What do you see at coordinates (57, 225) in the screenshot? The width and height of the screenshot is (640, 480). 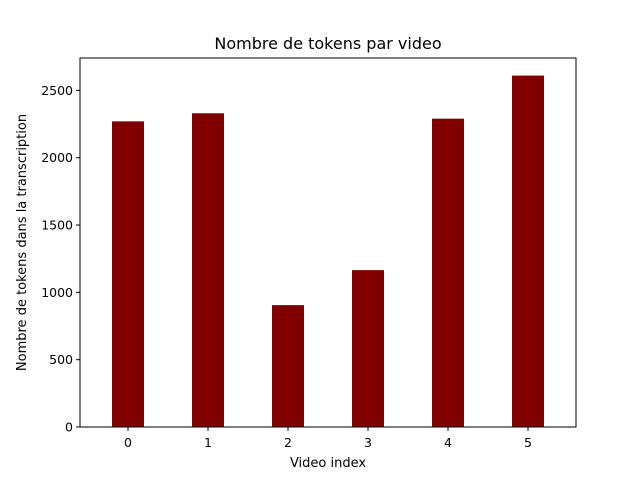 I see `y-tick-label: 1500` at bounding box center [57, 225].